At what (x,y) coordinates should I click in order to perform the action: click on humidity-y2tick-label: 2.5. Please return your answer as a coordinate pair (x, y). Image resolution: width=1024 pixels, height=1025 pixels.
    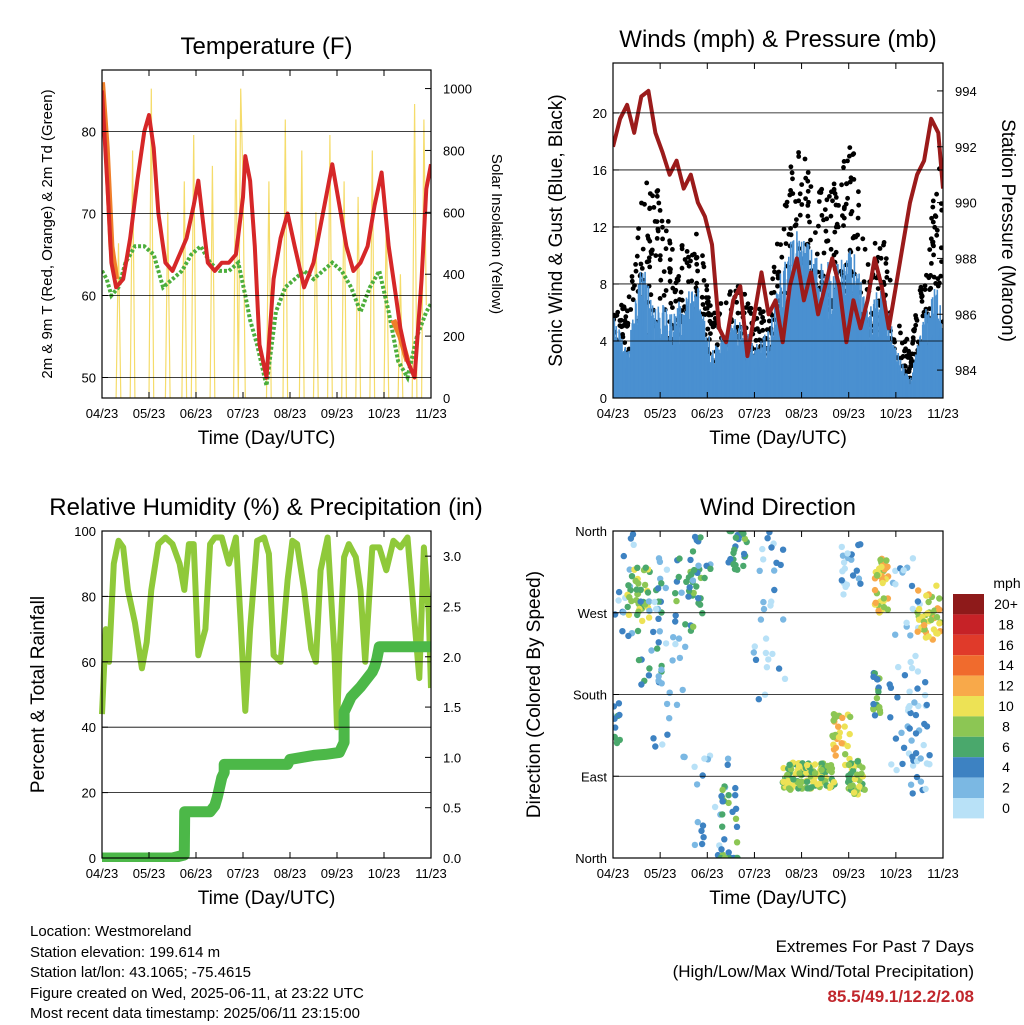
    Looking at the image, I should click on (452, 606).